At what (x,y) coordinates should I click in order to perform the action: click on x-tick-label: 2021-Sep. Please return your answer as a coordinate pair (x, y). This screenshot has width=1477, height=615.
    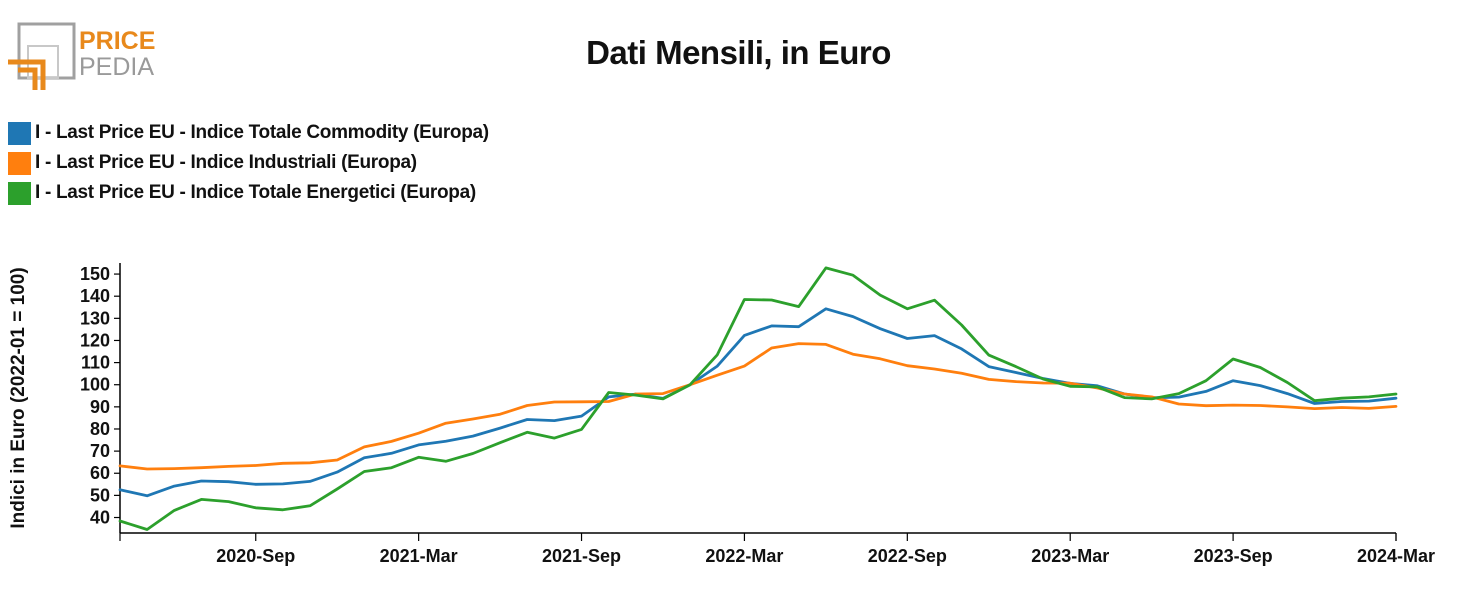
    Looking at the image, I should click on (581, 556).